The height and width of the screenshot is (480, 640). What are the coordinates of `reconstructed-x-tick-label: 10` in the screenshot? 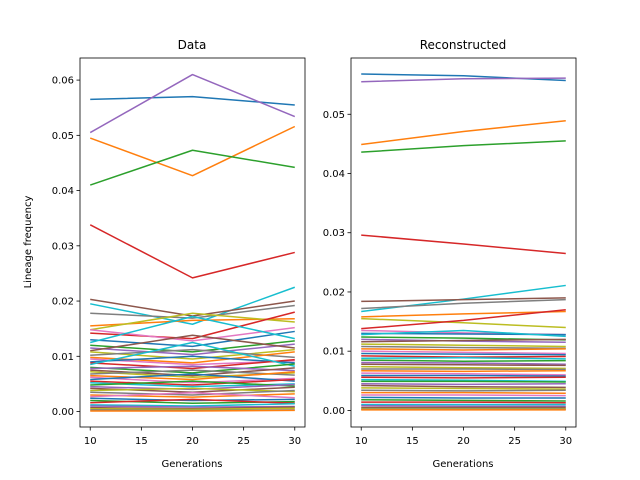 It's located at (361, 441).